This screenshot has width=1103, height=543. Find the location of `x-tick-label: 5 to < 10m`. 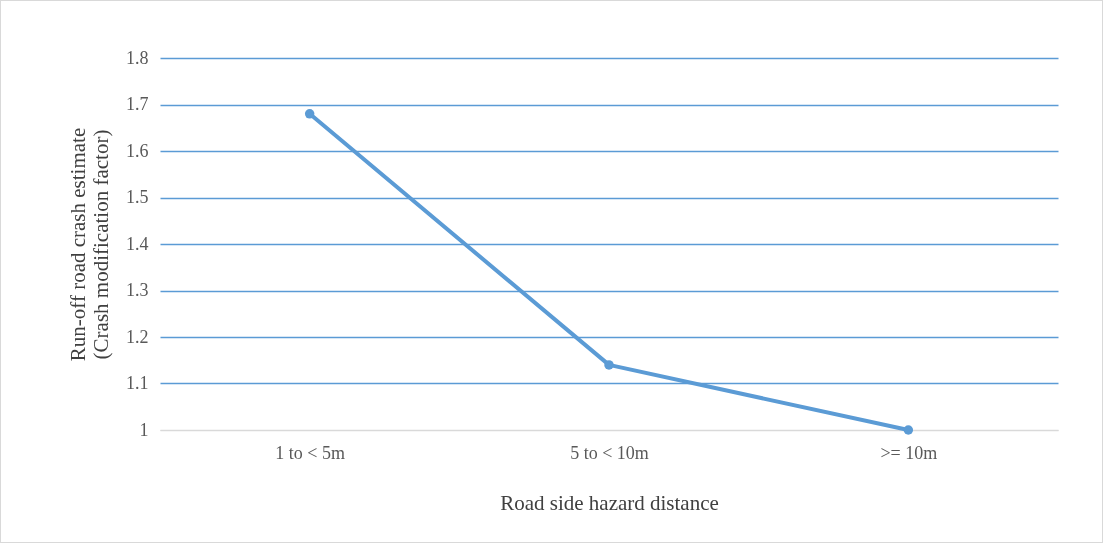

x-tick-label: 5 to < 10m is located at coordinates (609, 452).